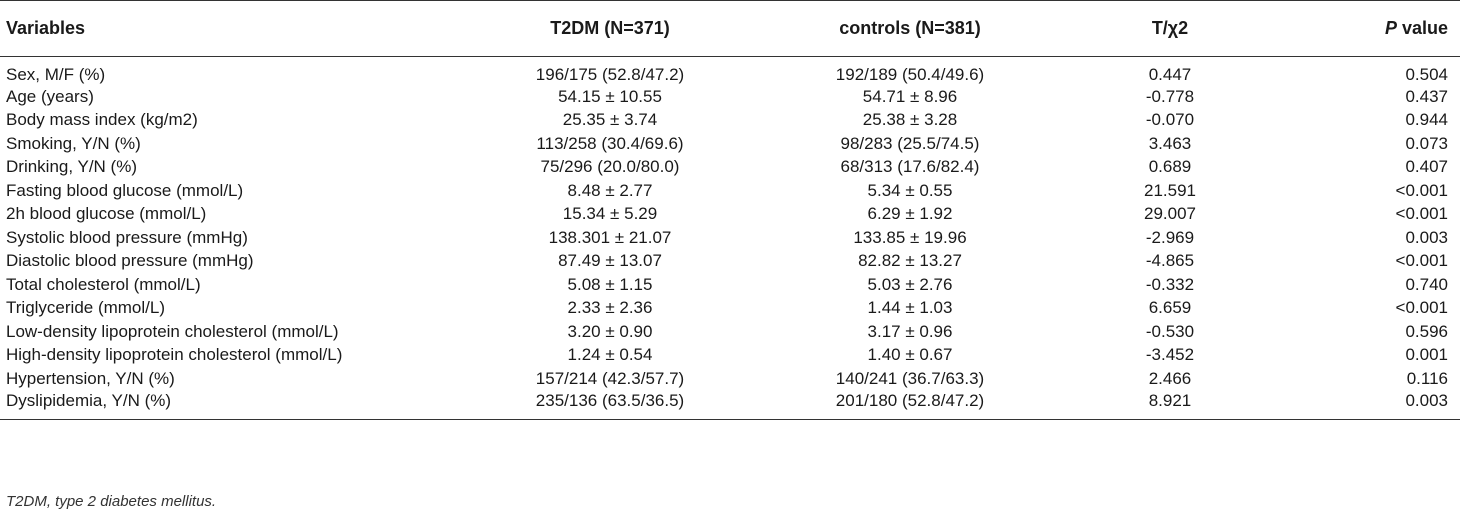  What do you see at coordinates (1426, 355) in the screenshot?
I see `p-value-cell: 0.001` at bounding box center [1426, 355].